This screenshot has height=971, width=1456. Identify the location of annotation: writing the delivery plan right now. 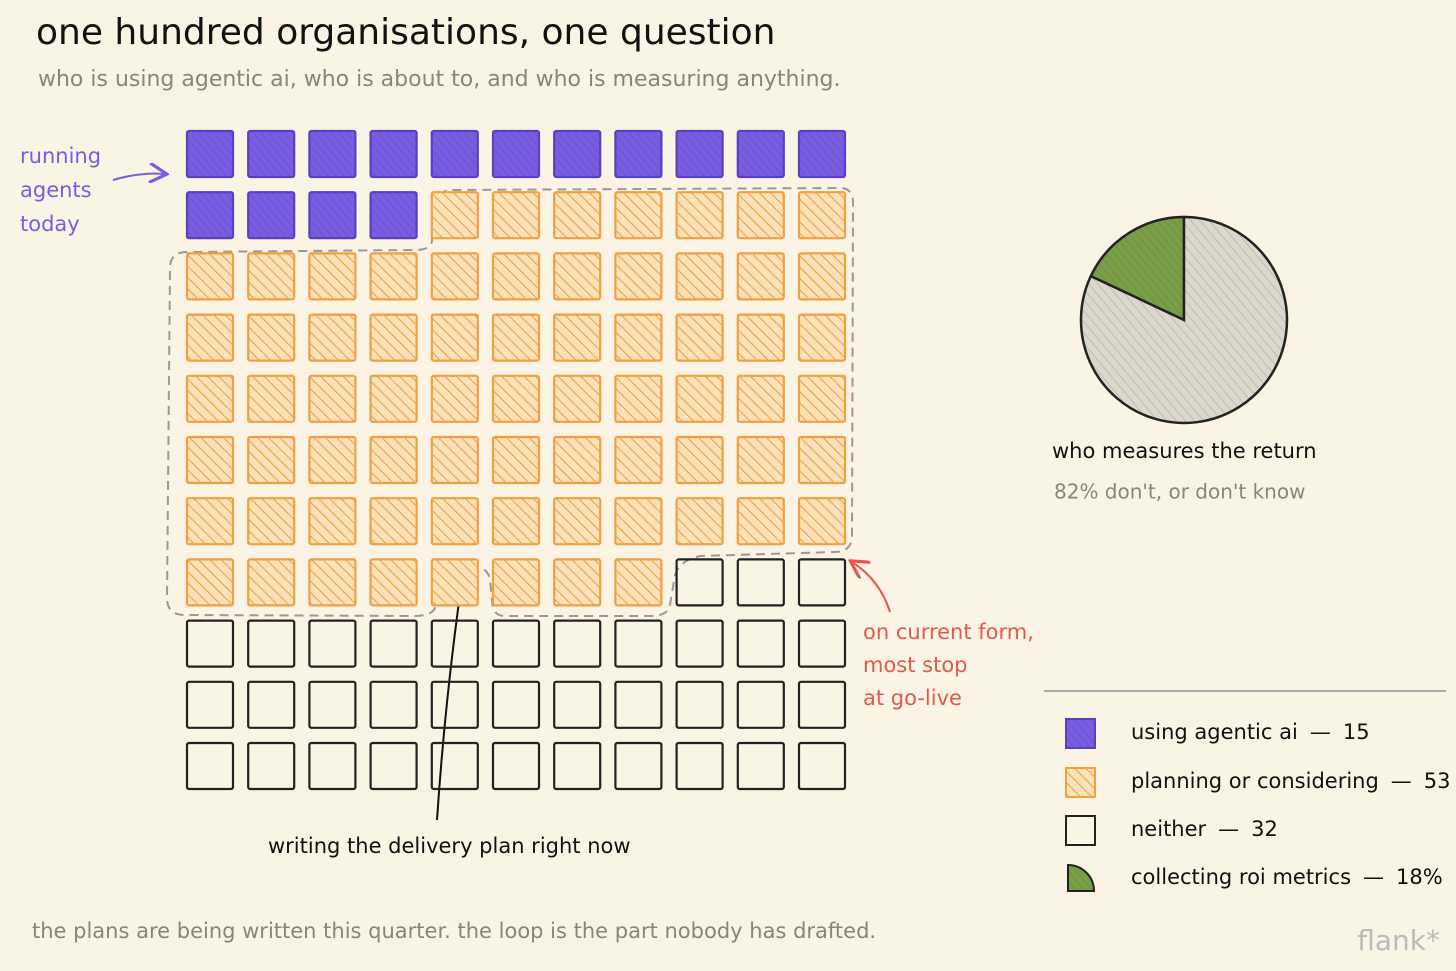
(449, 846).